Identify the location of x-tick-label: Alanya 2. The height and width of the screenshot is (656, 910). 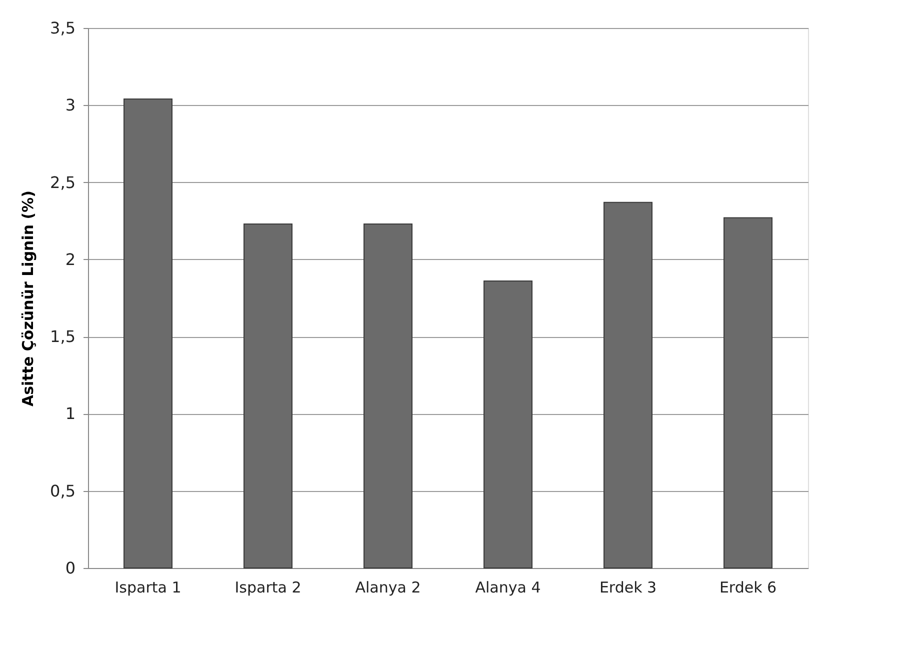
(388, 587).